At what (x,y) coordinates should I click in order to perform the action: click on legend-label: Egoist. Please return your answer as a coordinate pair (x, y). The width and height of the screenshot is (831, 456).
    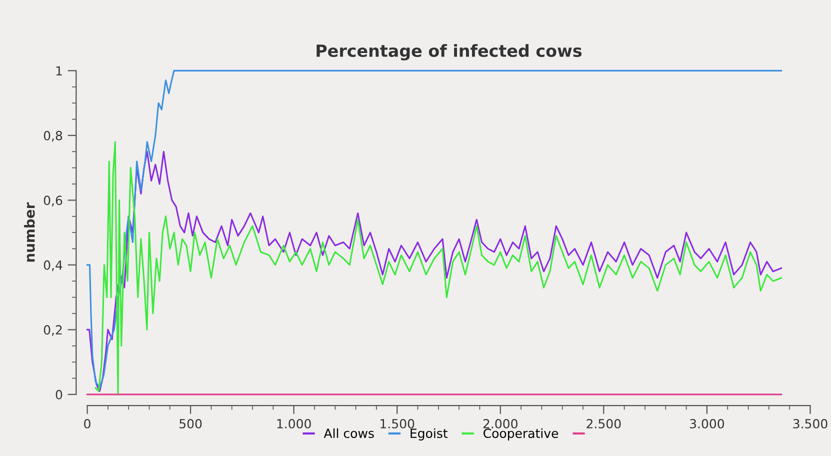
    Looking at the image, I should click on (429, 434).